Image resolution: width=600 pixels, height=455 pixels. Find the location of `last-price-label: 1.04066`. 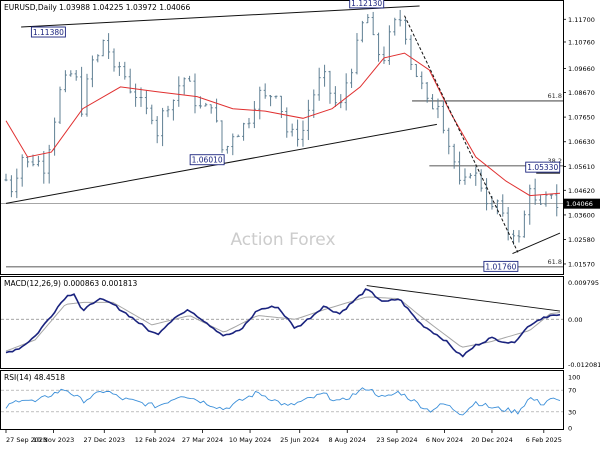

last-price-label: 1.04066 is located at coordinates (579, 204).